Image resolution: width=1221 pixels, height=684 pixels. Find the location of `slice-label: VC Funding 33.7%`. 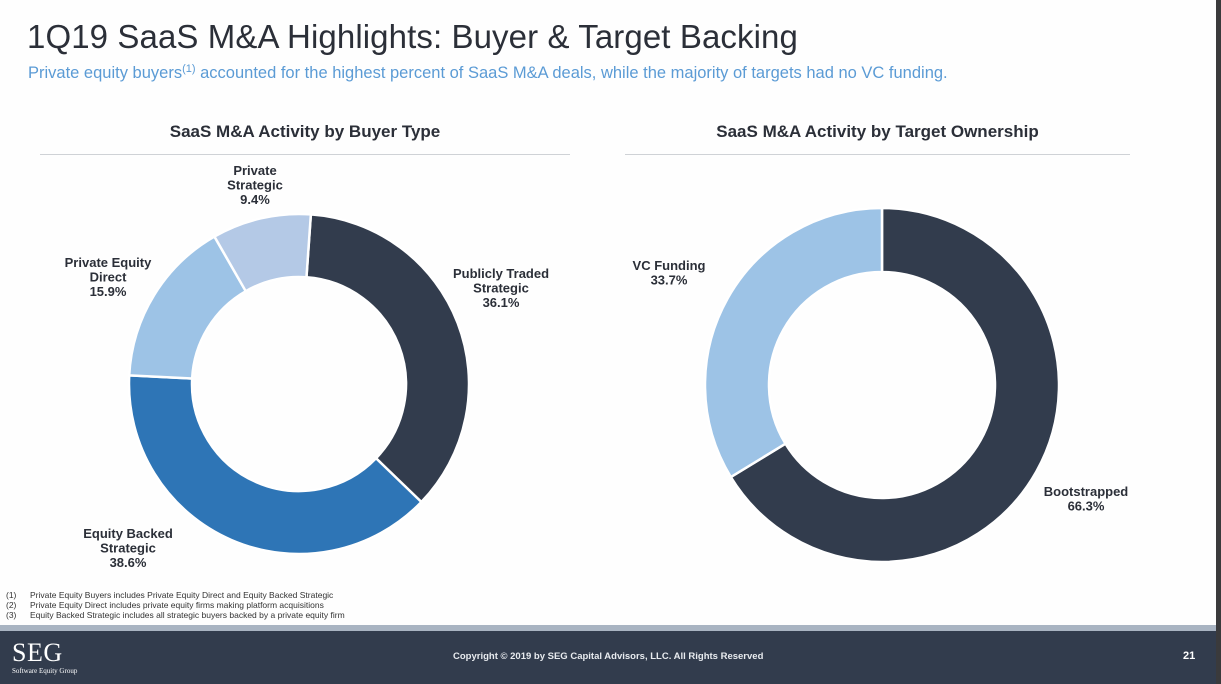

slice-label: VC Funding 33.7% is located at coordinates (669, 273).